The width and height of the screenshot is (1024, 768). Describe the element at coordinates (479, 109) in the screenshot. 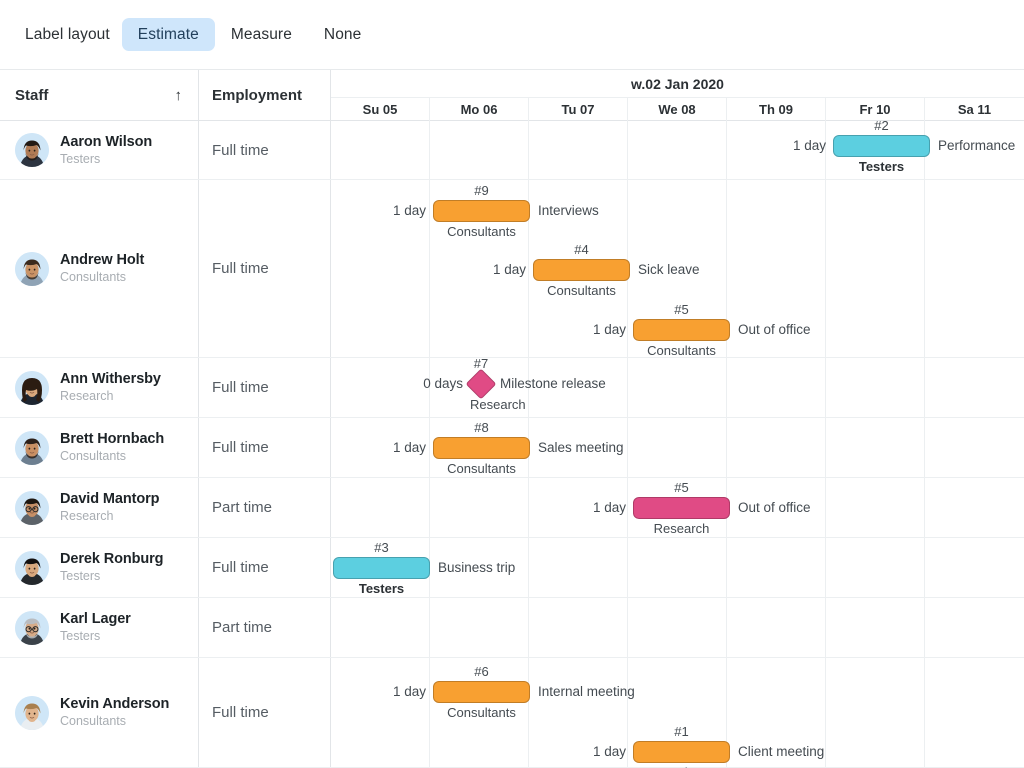

I see `day-header-cell: Mo 06` at that location.